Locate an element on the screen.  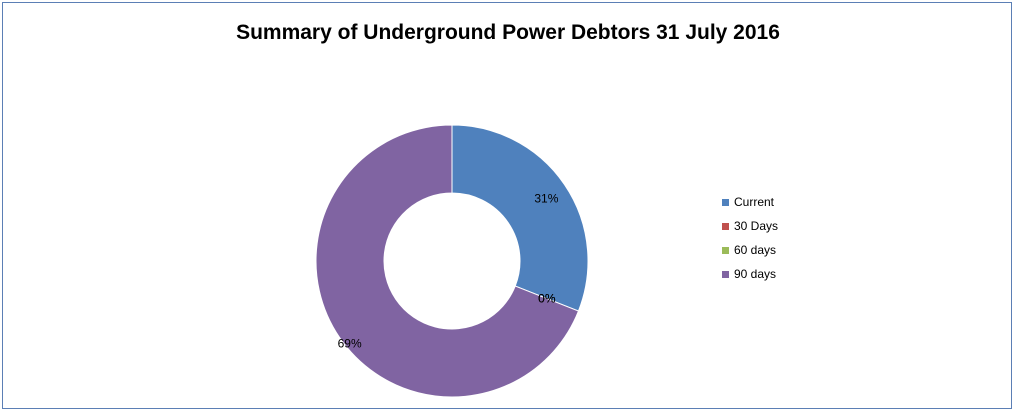
legend-label: 60 days is located at coordinates (755, 250).